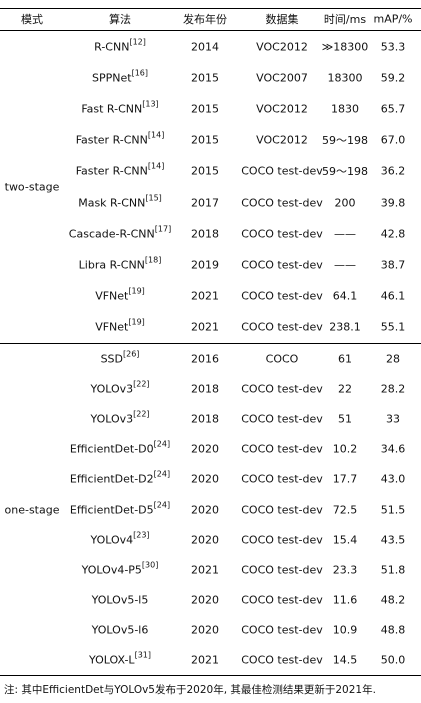  I want to click on algorithm: EfficientDet-D5[24], so click(119, 509).